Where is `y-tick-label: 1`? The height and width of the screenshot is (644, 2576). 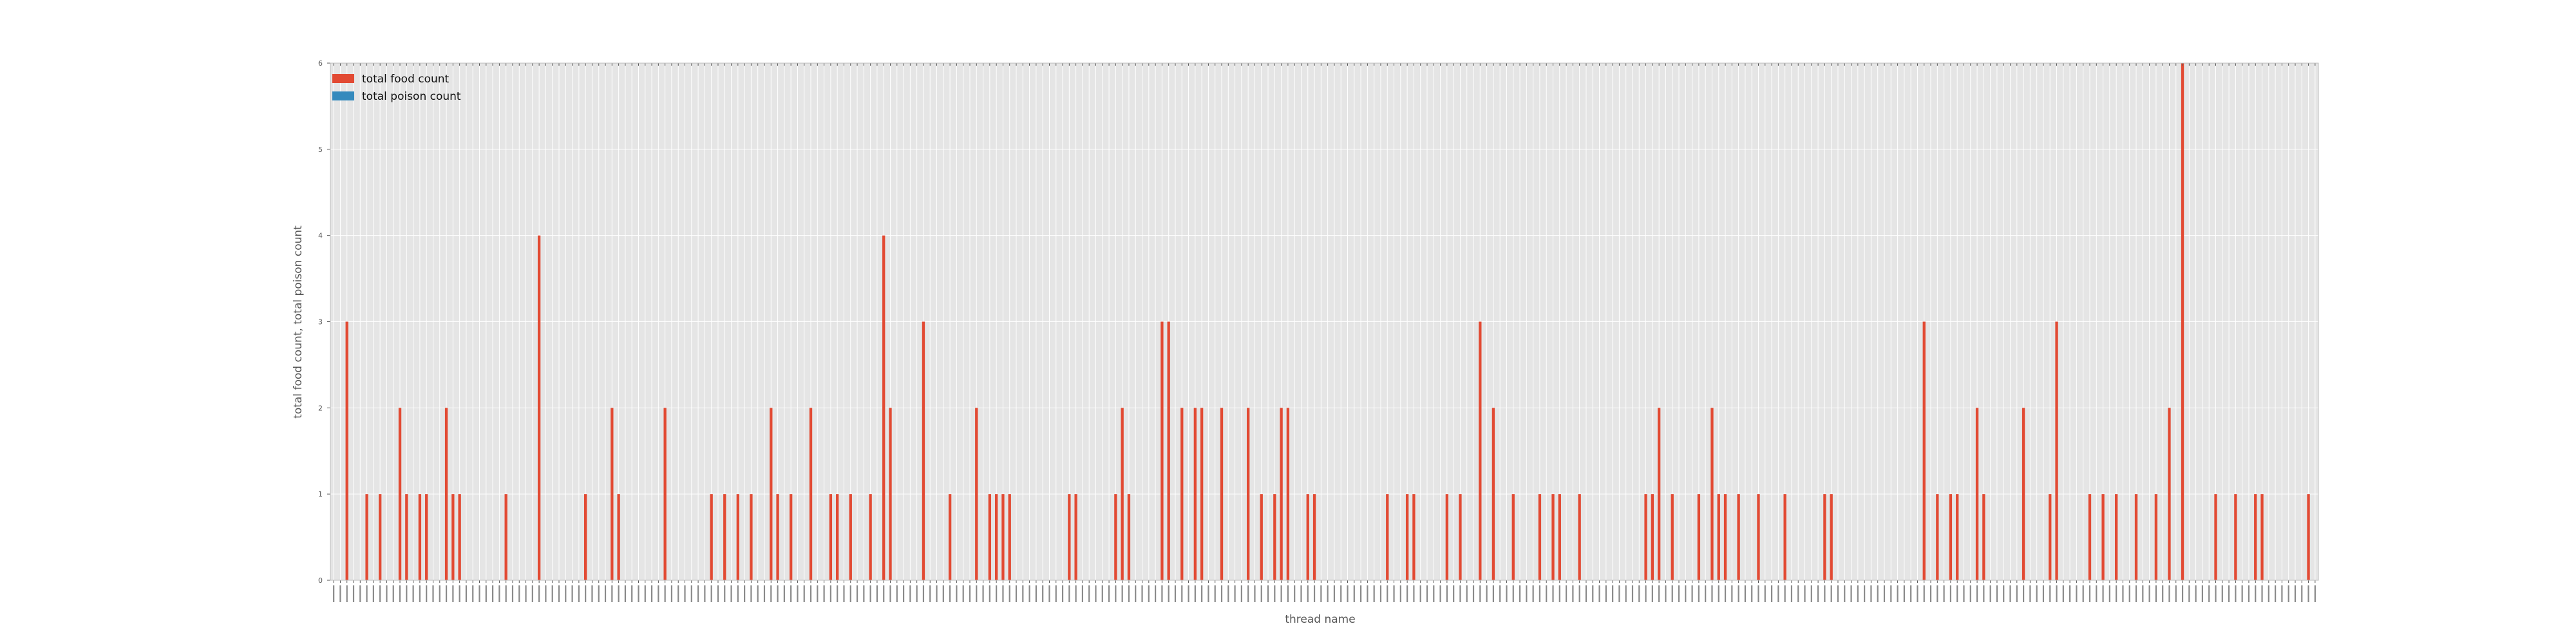
y-tick-label: 1 is located at coordinates (320, 494).